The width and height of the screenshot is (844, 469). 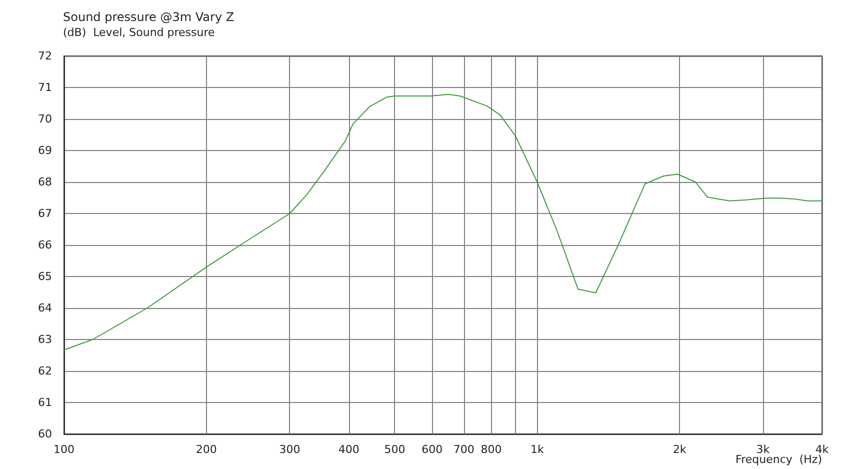 What do you see at coordinates (139, 32) in the screenshot?
I see `chart-subtitle: (dB) Level, Sound pressure` at bounding box center [139, 32].